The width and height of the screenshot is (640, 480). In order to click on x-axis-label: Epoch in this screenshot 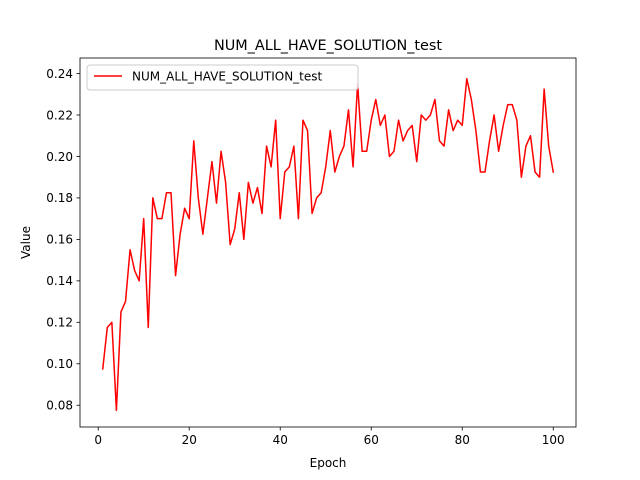, I will do `click(328, 463)`.